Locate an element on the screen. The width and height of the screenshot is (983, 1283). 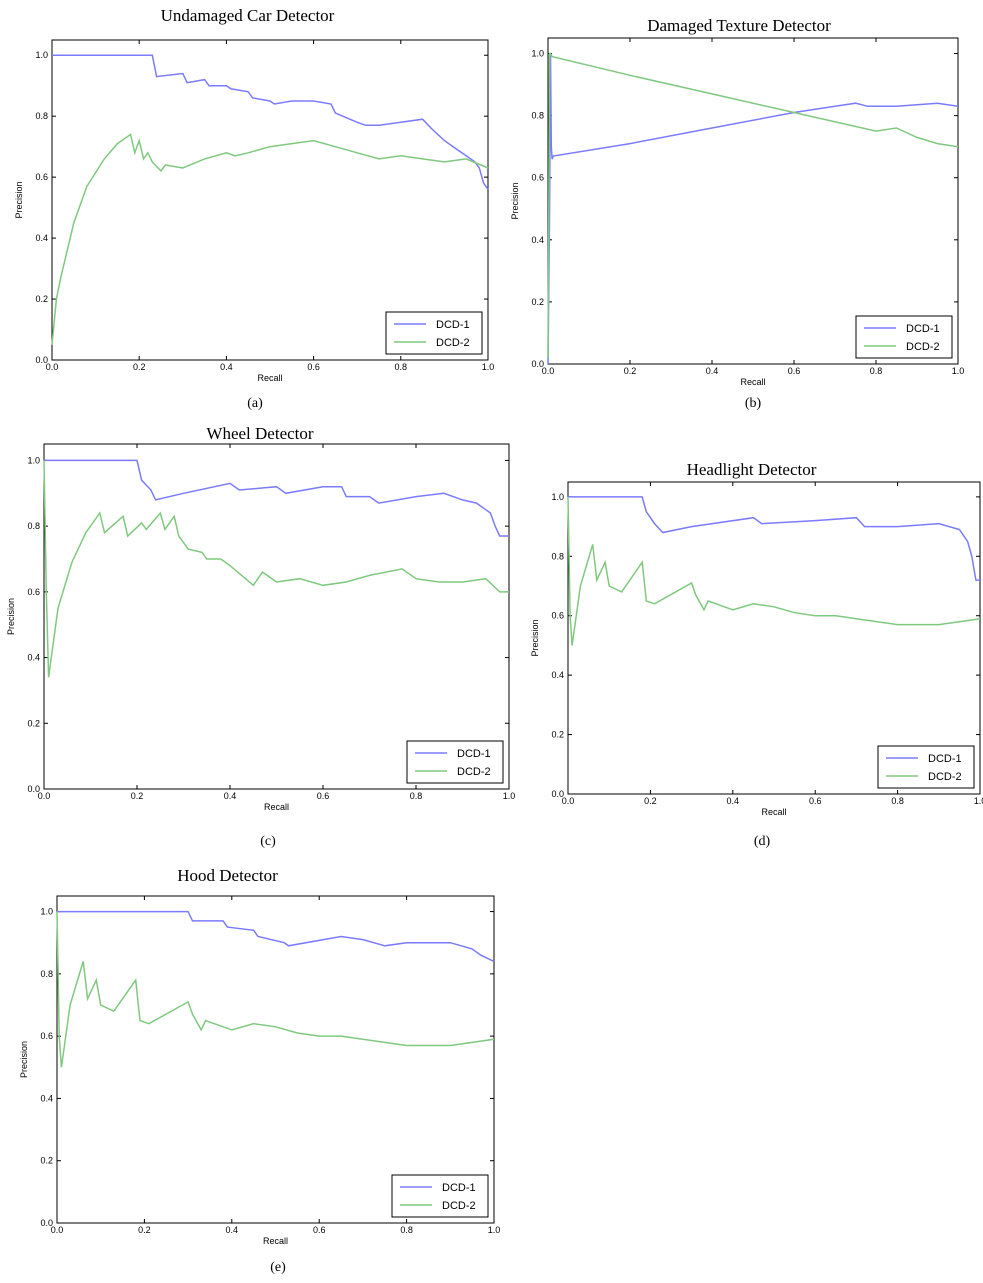
figure-caption: (b) is located at coordinates (753, 403).